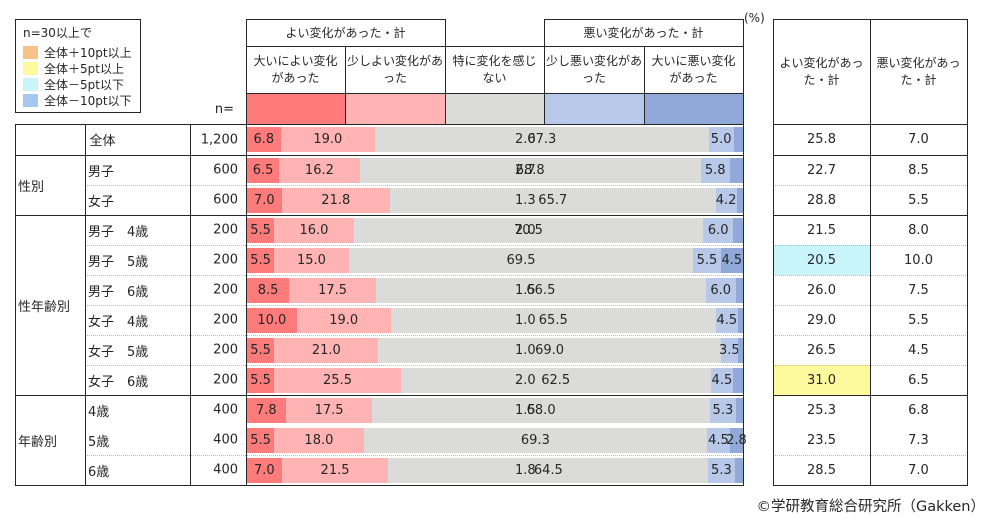 This screenshot has width=998, height=526. Describe the element at coordinates (918, 440) in the screenshot. I see `bad-total-cell: 7.3` at that location.